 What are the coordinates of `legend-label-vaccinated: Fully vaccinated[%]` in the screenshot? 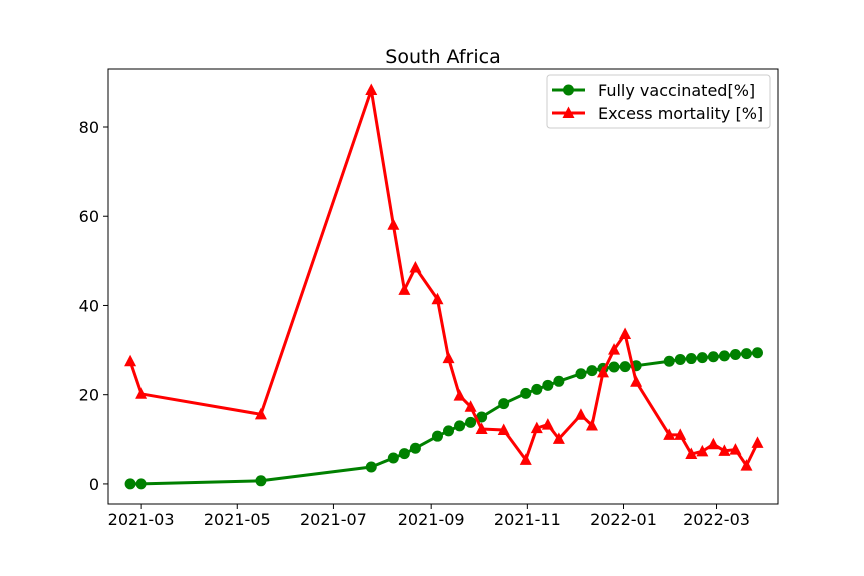 It's located at (676, 90).